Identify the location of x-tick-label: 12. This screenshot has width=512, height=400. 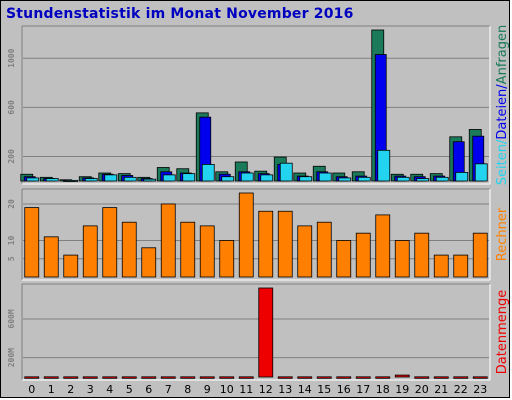
(266, 389).